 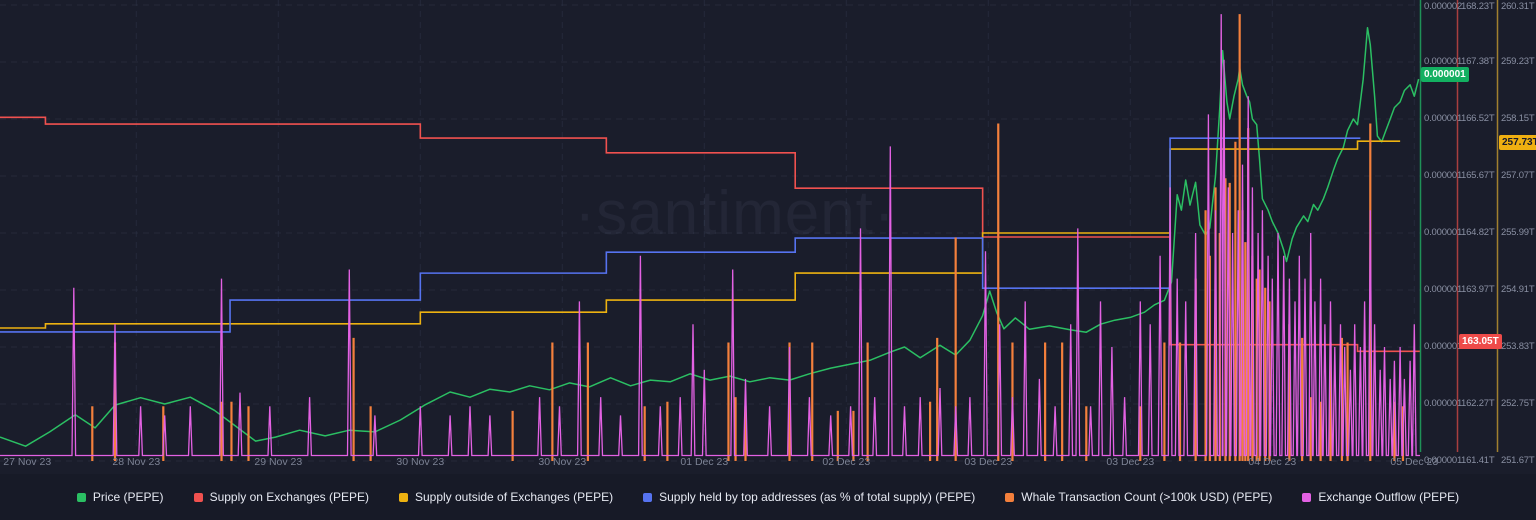 What do you see at coordinates (704, 462) in the screenshot?
I see `date-axis-label: 01 Dec 23` at bounding box center [704, 462].